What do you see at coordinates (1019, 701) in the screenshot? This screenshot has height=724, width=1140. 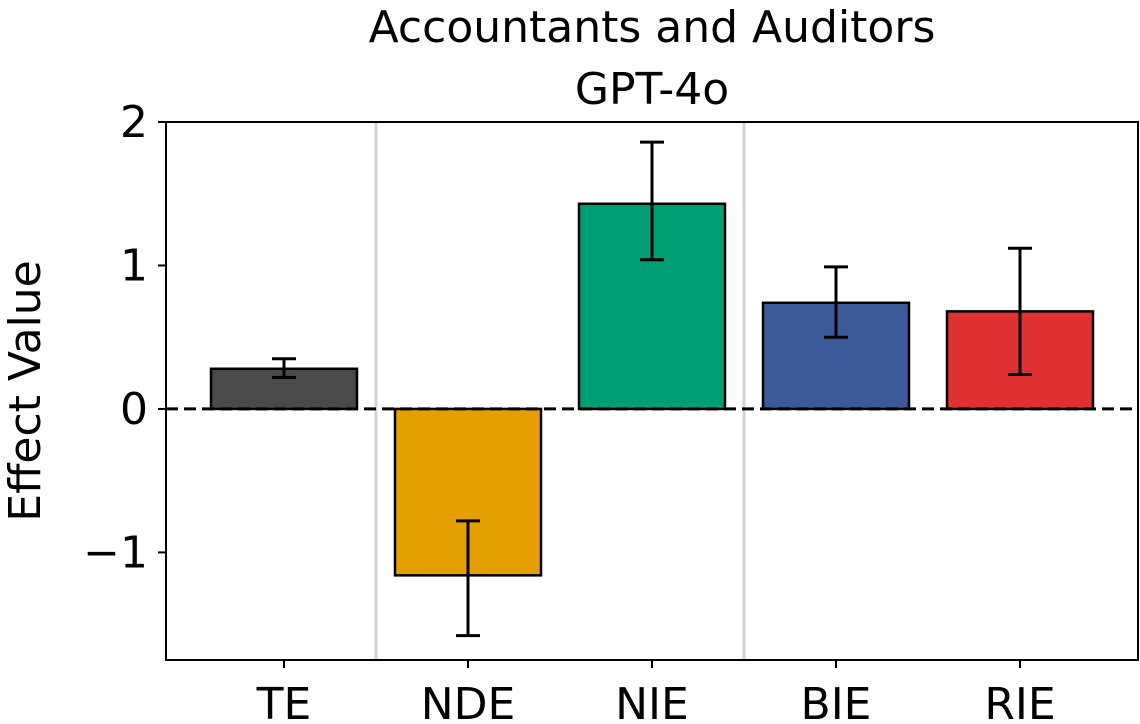 I see `x-tick-label-rie: RIE` at bounding box center [1019, 701].